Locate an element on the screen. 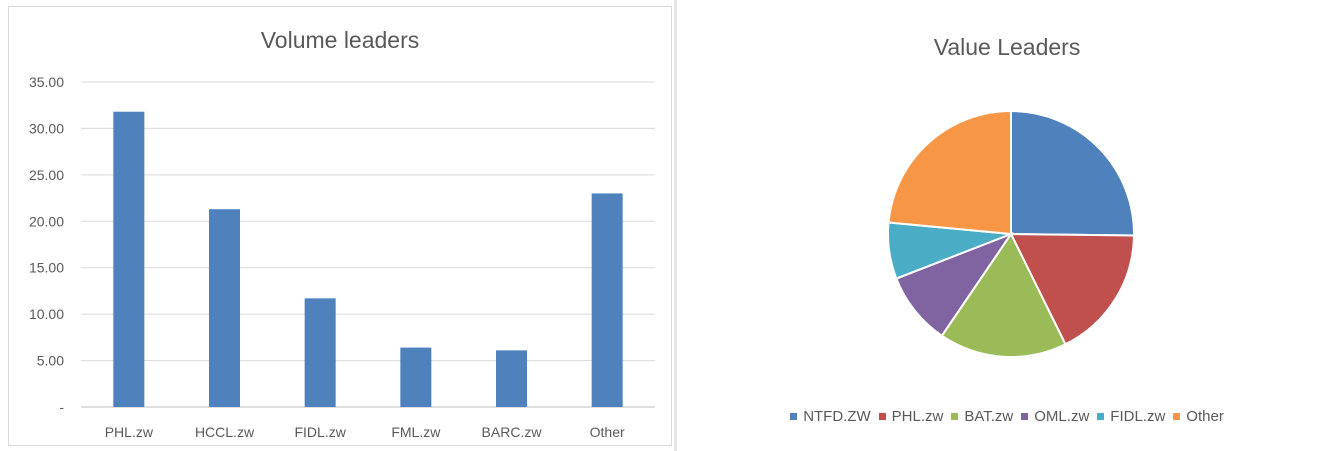  legend-label: OML.zw is located at coordinates (1062, 416).